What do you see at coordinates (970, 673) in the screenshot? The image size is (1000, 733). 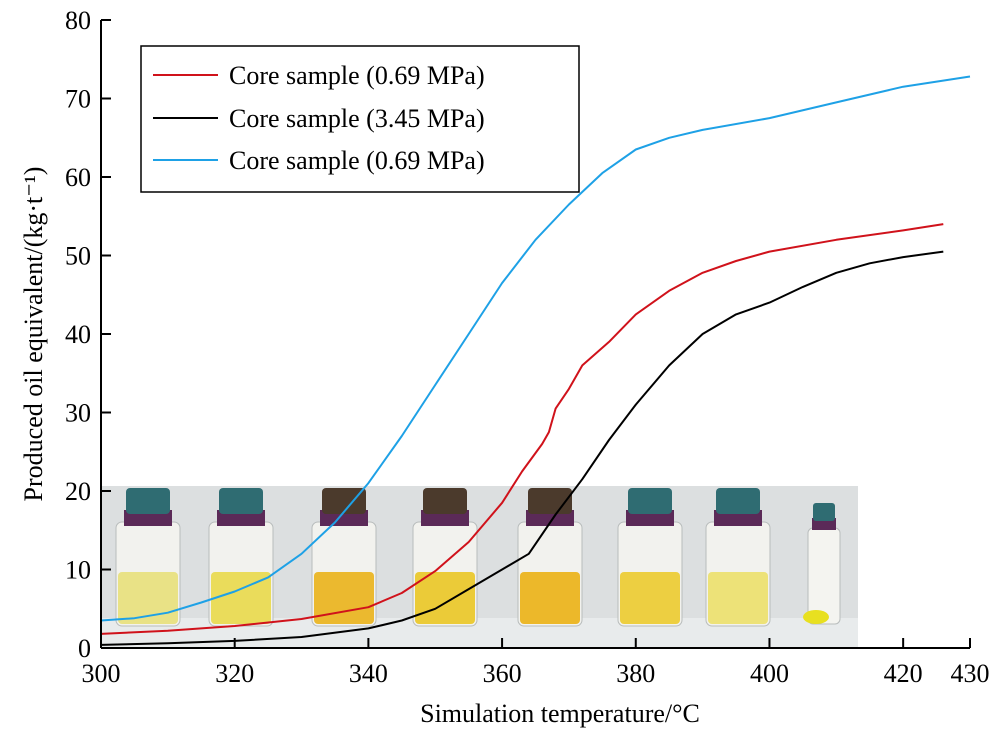 I see `x-tick-label: 430` at bounding box center [970, 673].